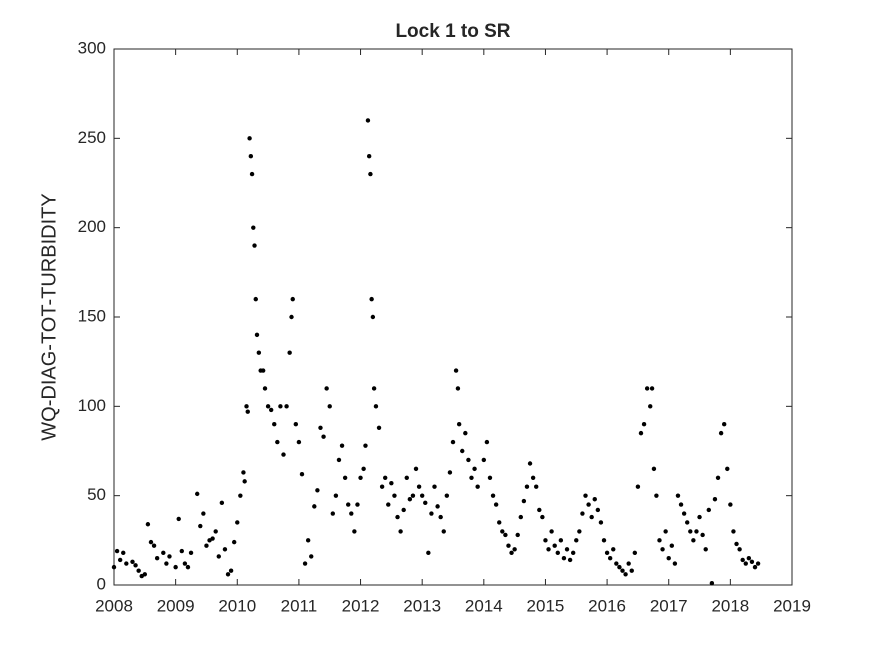 This screenshot has height=656, width=875. I want to click on y-tick-label: 0, so click(101, 583).